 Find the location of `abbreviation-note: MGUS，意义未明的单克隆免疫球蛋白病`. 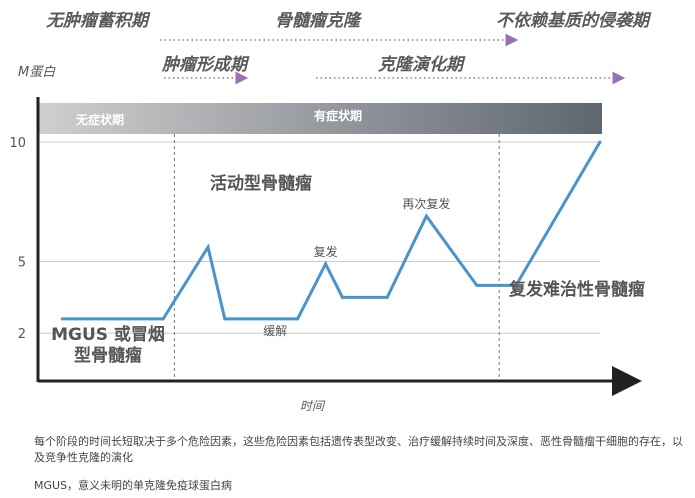

abbreviation-note: MGUS，意义未明的单克隆免疫球蛋白病 is located at coordinates (133, 485).